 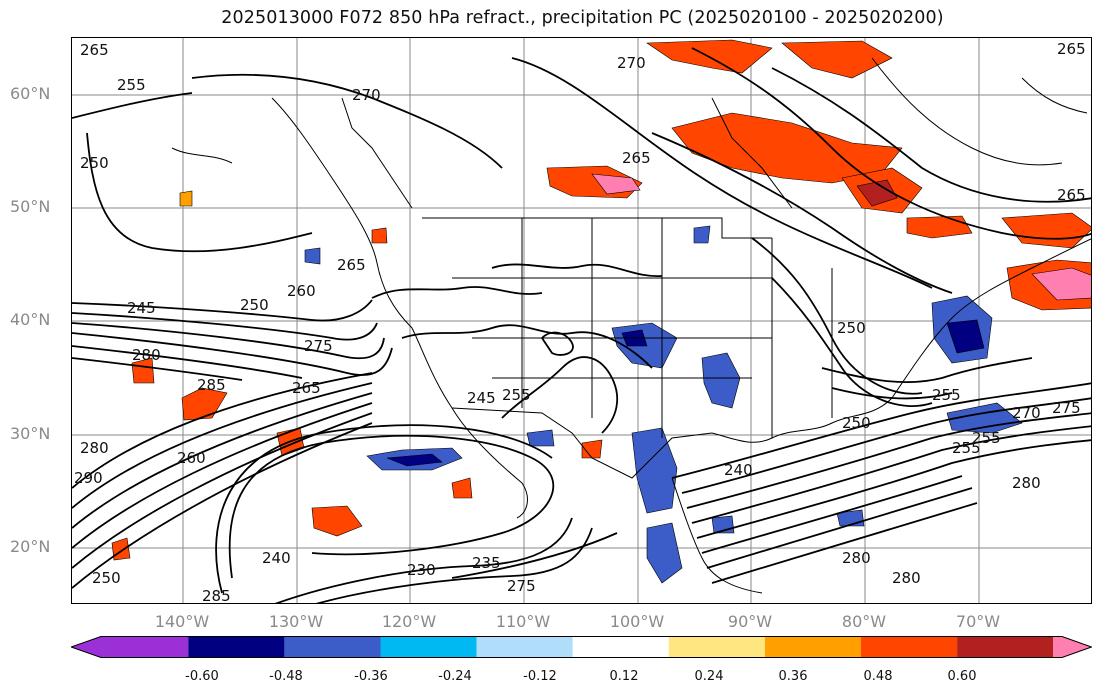 I want to click on contour-label: 260, so click(x=301, y=291).